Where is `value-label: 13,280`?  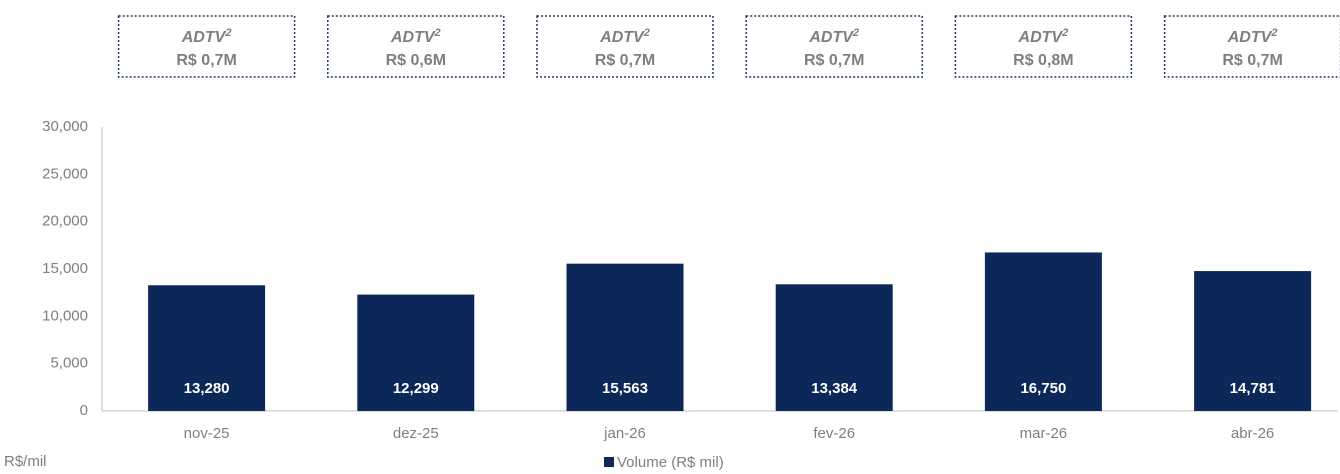 value-label: 13,280 is located at coordinates (207, 388).